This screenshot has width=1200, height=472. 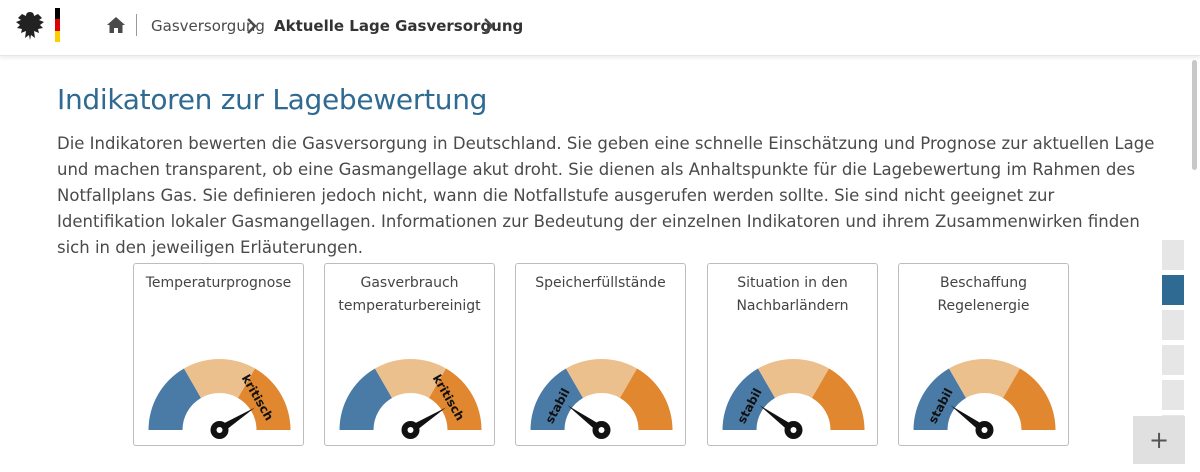 I want to click on indicator-title: Speicherfüllstände, so click(x=600, y=283).